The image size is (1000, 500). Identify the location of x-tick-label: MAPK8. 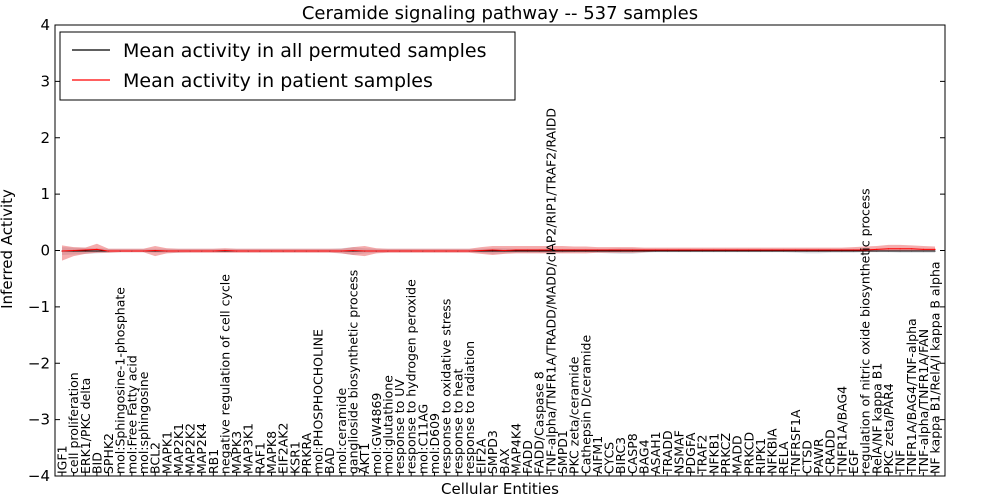
(271, 452).